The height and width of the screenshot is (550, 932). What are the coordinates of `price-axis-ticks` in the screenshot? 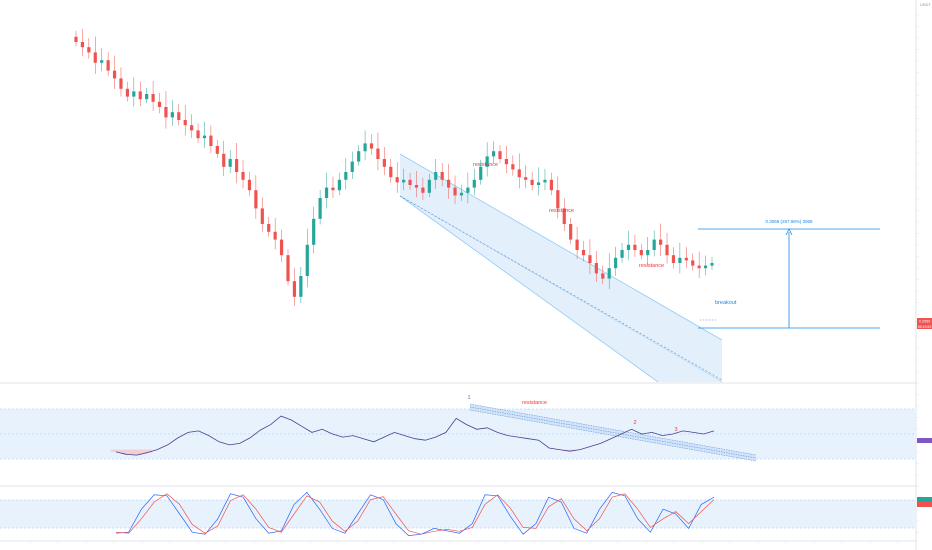 It's located at (917, 273).